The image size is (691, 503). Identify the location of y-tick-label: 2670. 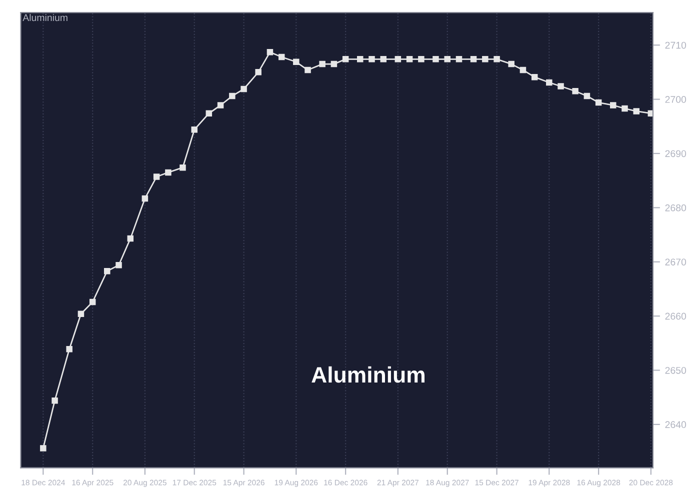
(675, 262).